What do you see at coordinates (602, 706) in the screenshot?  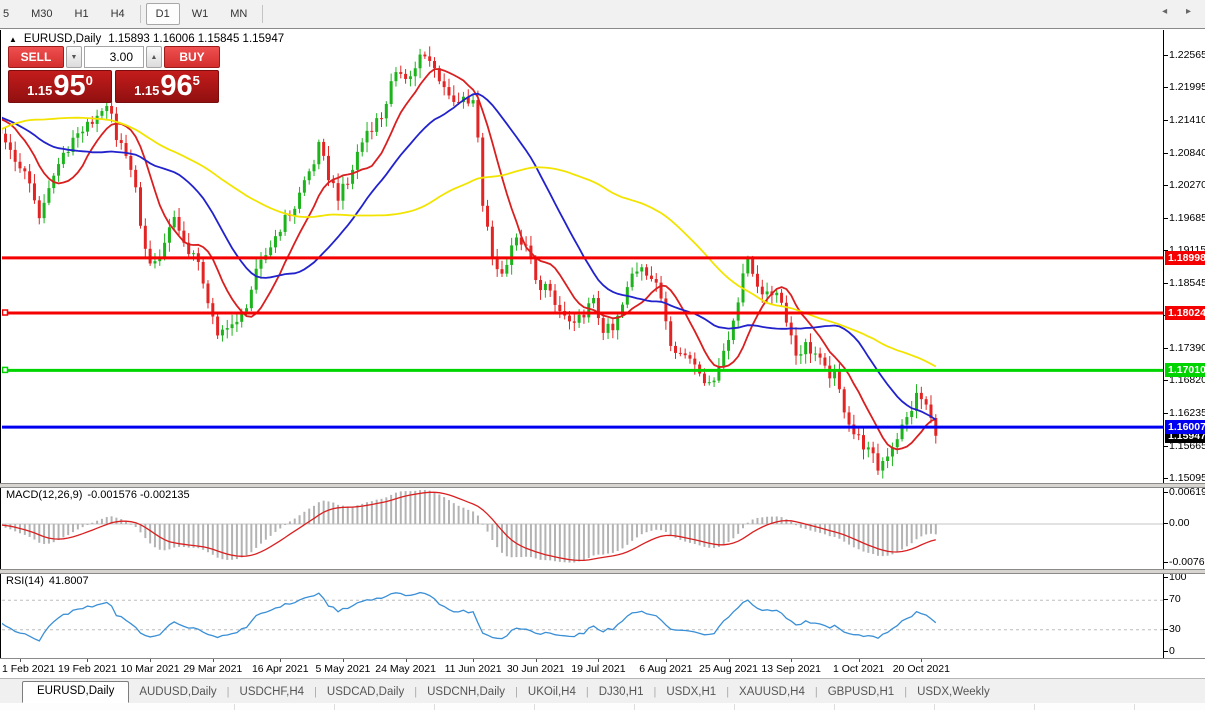 I see `lower-panel-edge` at bounding box center [602, 706].